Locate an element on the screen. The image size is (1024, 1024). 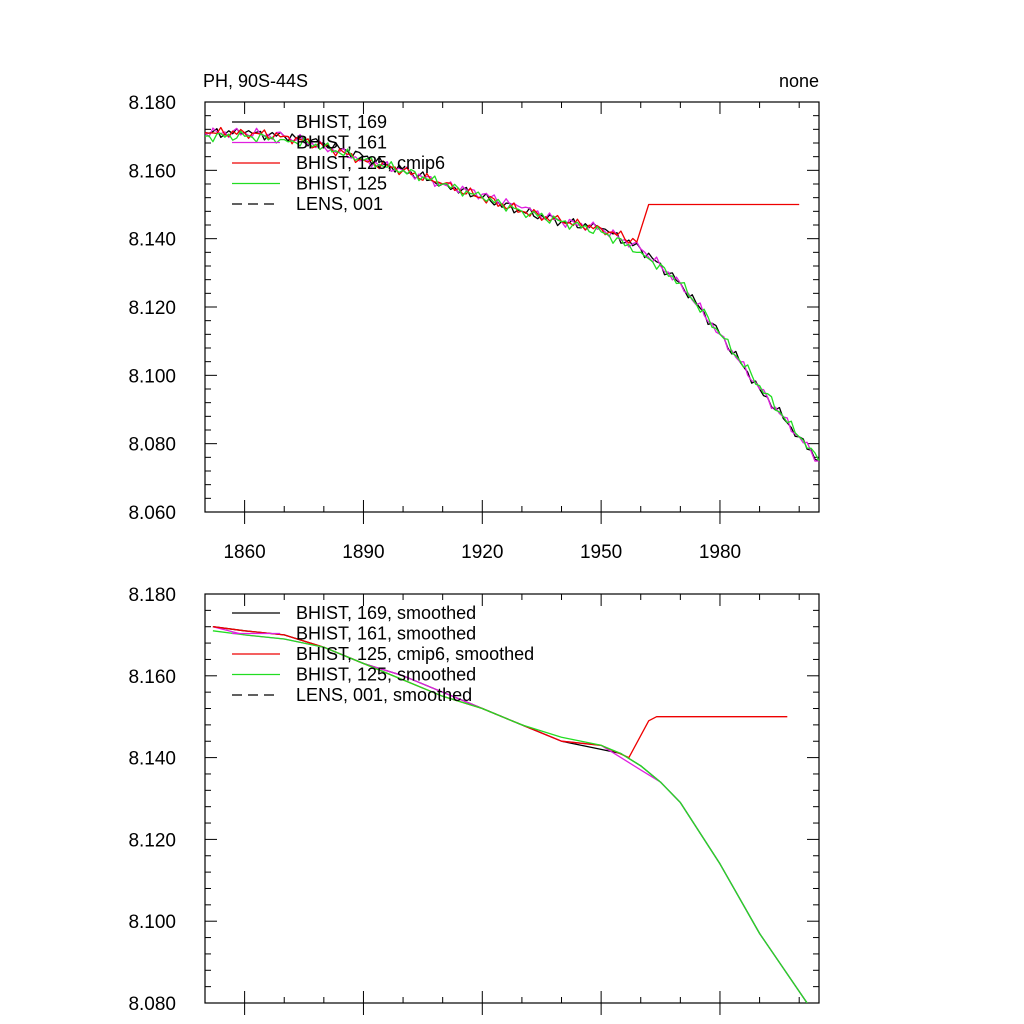
legend-label-2: BHIST, 161 is located at coordinates (341, 143).